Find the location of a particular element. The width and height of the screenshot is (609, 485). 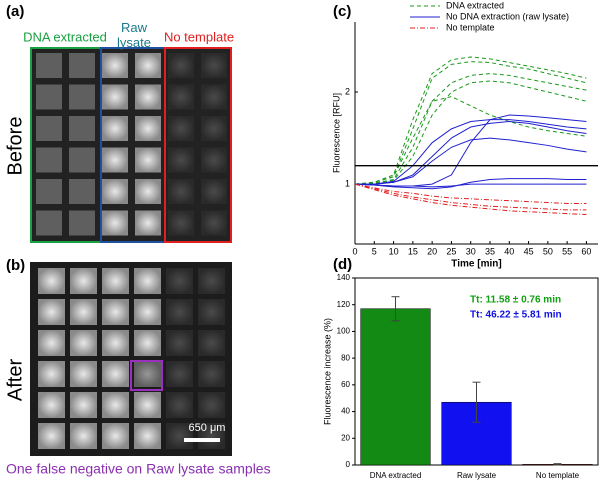

group-box is located at coordinates (198, 145).